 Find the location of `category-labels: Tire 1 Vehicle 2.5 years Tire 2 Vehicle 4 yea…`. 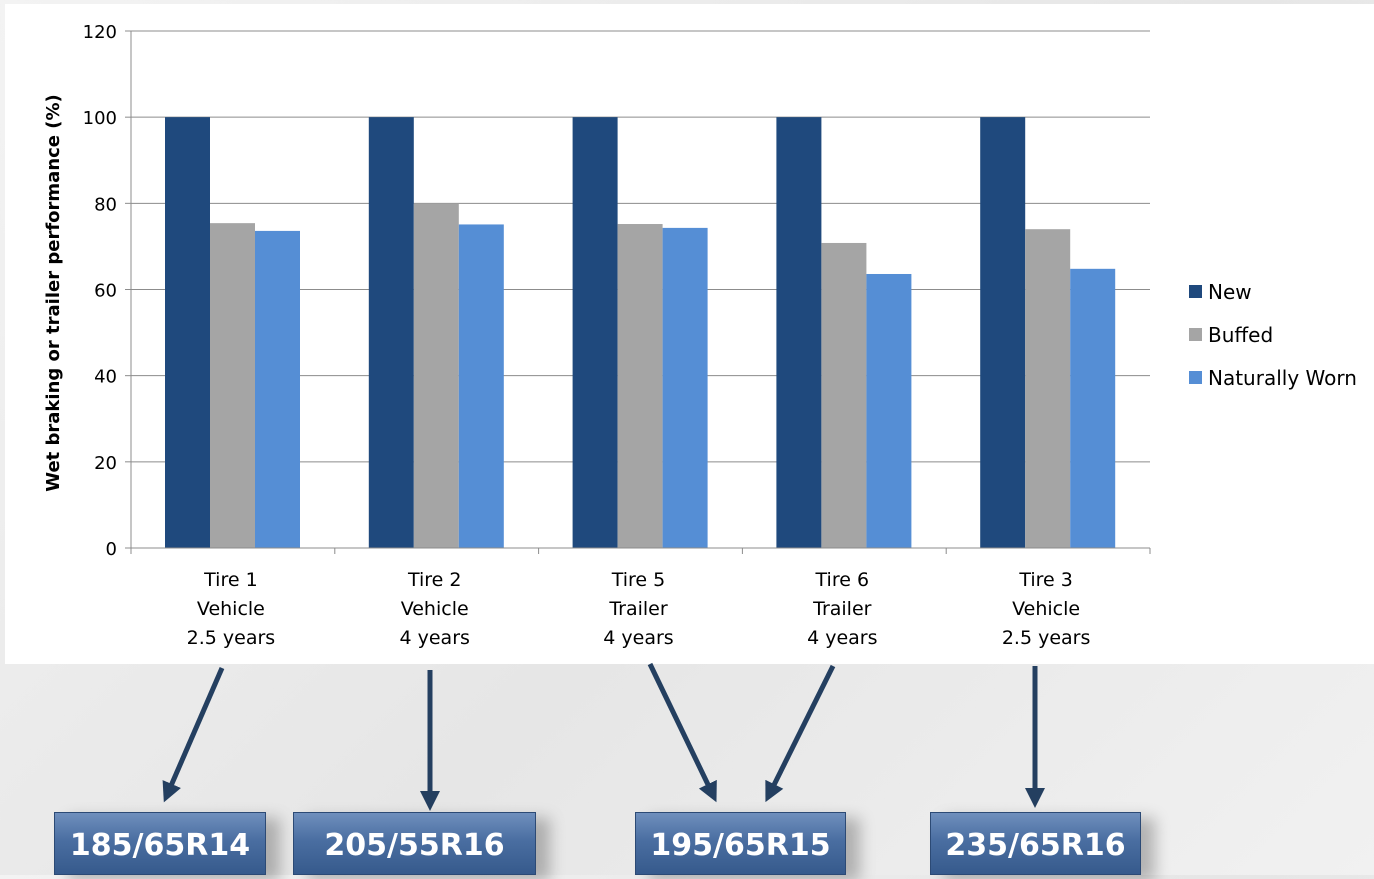

category-labels: Tire 1 Vehicle 2.5 years Tire 2 Vehicle 4 yea… is located at coordinates (639, 609).